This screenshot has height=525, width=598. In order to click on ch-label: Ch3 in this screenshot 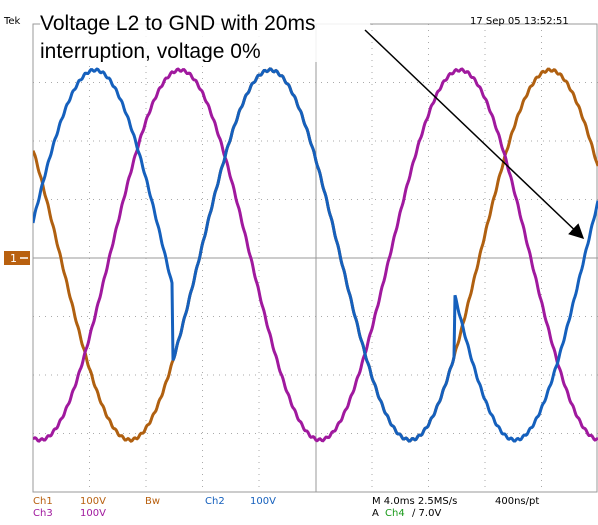, I will do `click(43, 513)`.